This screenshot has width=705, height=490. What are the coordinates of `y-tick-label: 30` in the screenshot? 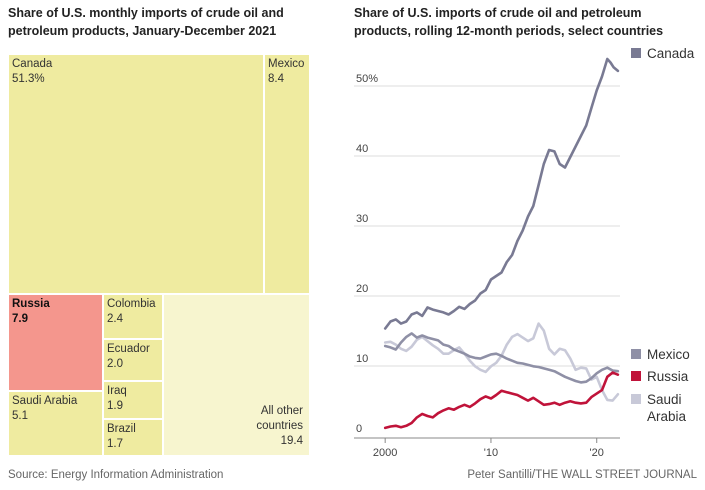 It's located at (362, 219).